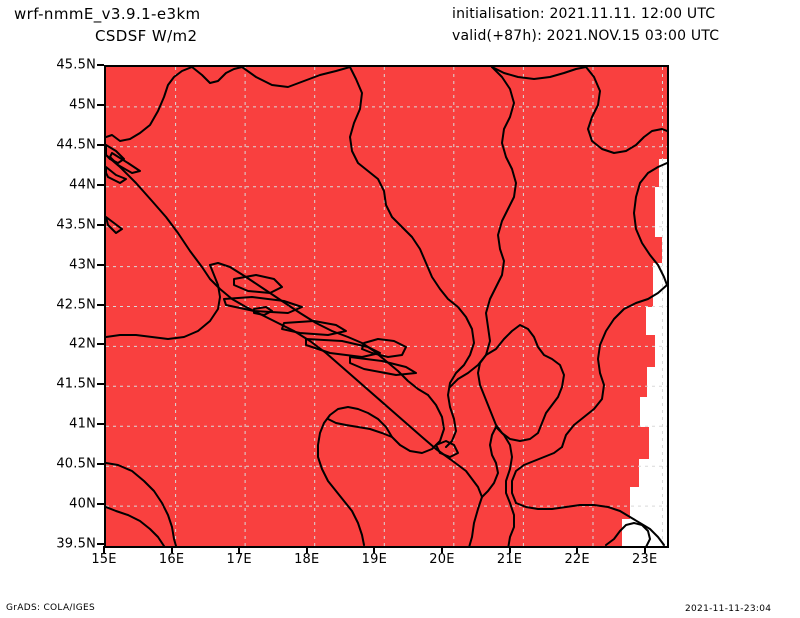 The height and width of the screenshot is (618, 800). Describe the element at coordinates (116, 175) in the screenshot. I see `kvarner-island-cres` at that location.